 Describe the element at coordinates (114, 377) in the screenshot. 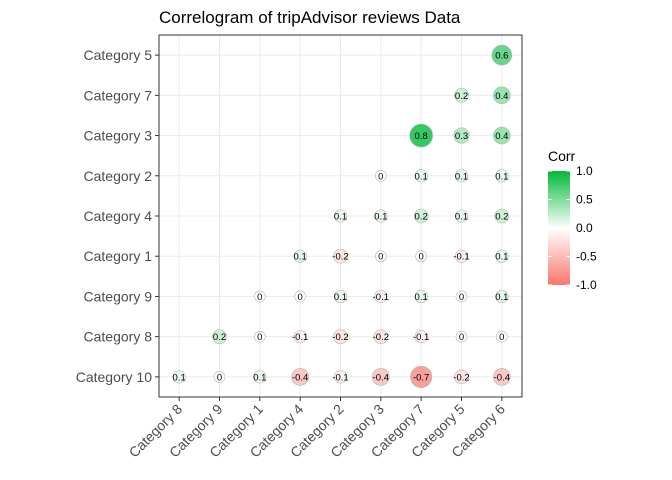

I see `y-tick-label: Category 10` at that location.